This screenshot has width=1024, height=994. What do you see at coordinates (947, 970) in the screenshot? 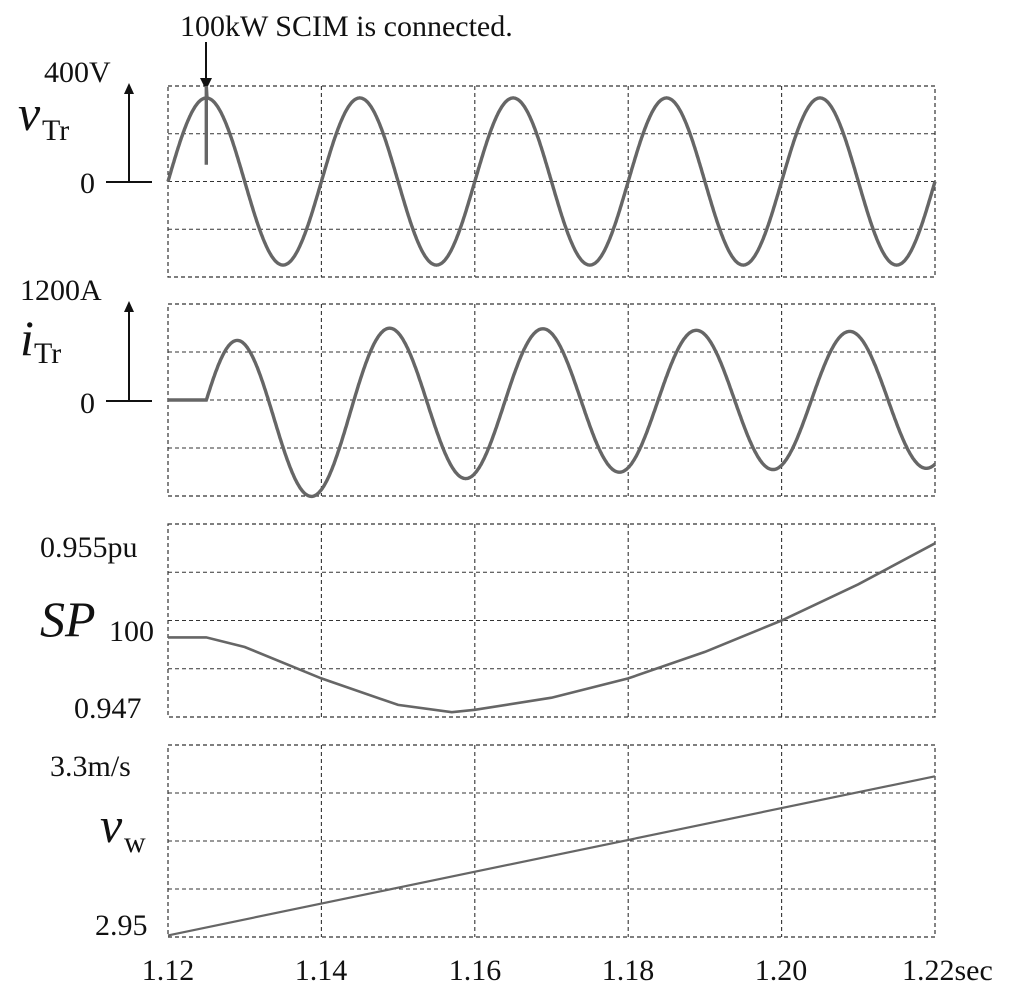
I see `x-tick-label: 1.22sec` at bounding box center [947, 970].